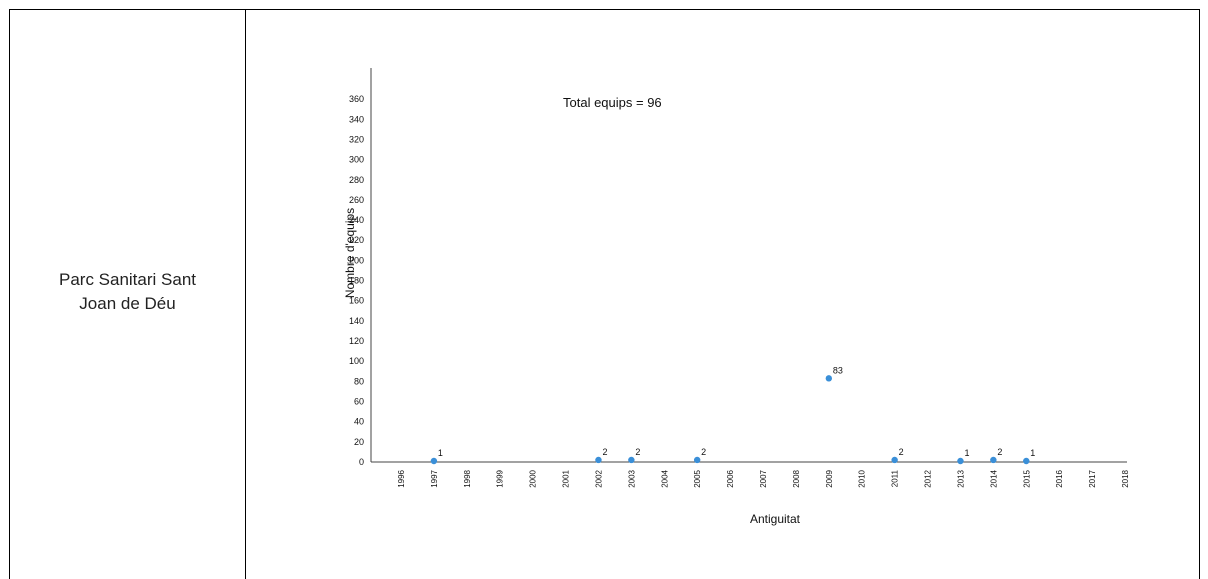 The width and height of the screenshot is (1208, 579). What do you see at coordinates (356, 200) in the screenshot?
I see `y-tick-label: 260` at bounding box center [356, 200].